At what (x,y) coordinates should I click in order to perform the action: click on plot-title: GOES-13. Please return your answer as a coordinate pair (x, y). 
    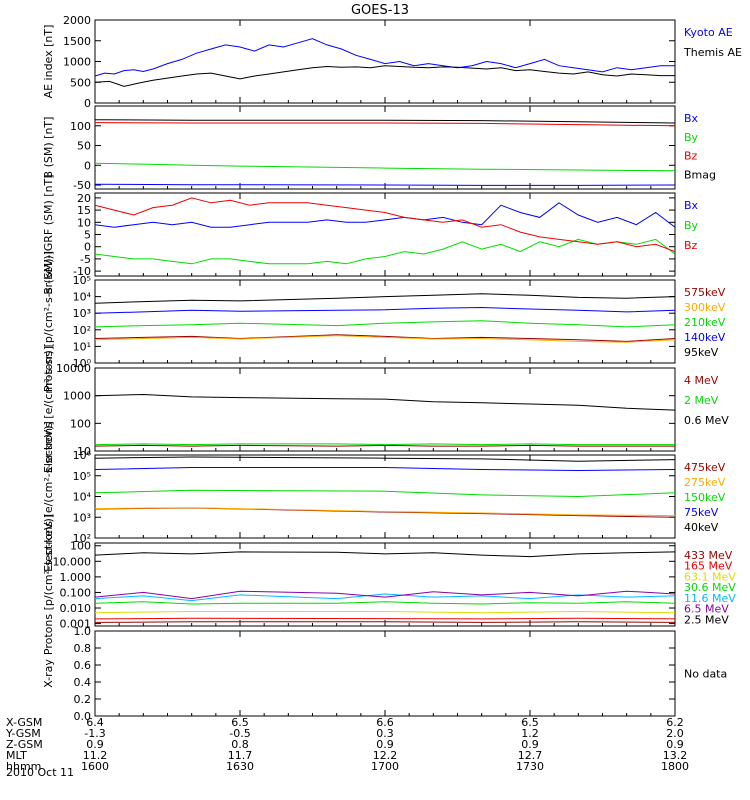
    Looking at the image, I should click on (380, 10).